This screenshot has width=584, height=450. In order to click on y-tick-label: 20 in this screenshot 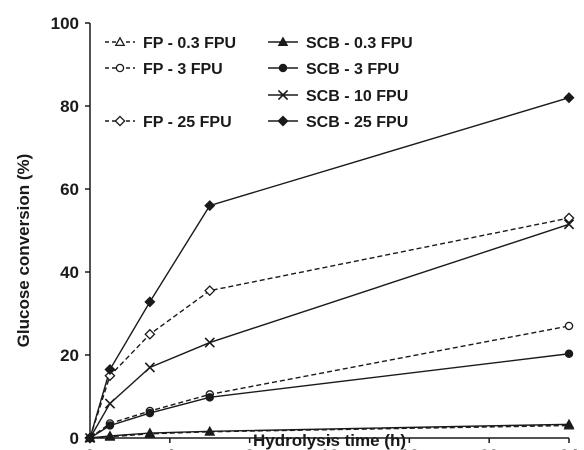, I will do `click(69, 355)`.